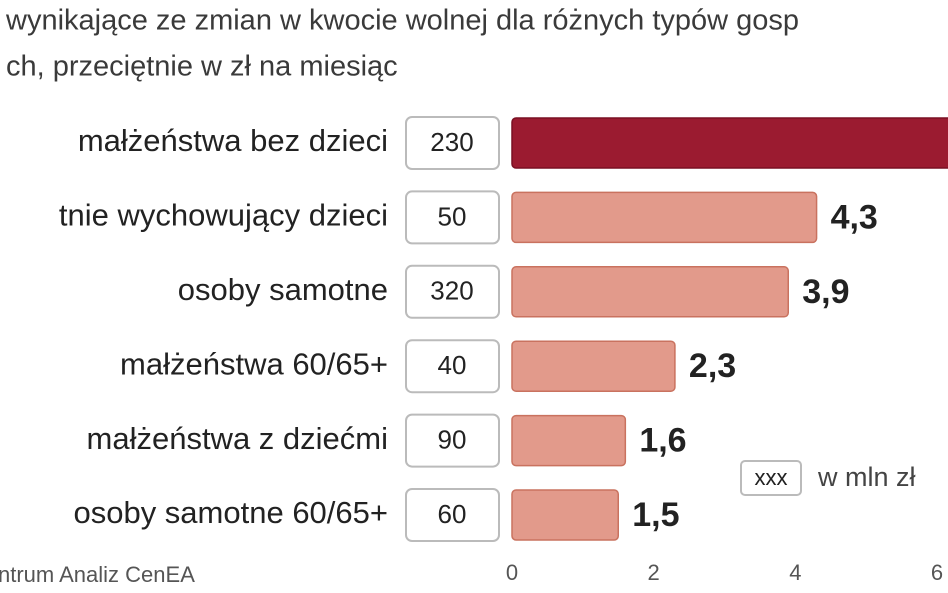 The height and width of the screenshot is (593, 948). What do you see at coordinates (795, 572) in the screenshot?
I see `x-tick-label: 4` at bounding box center [795, 572].